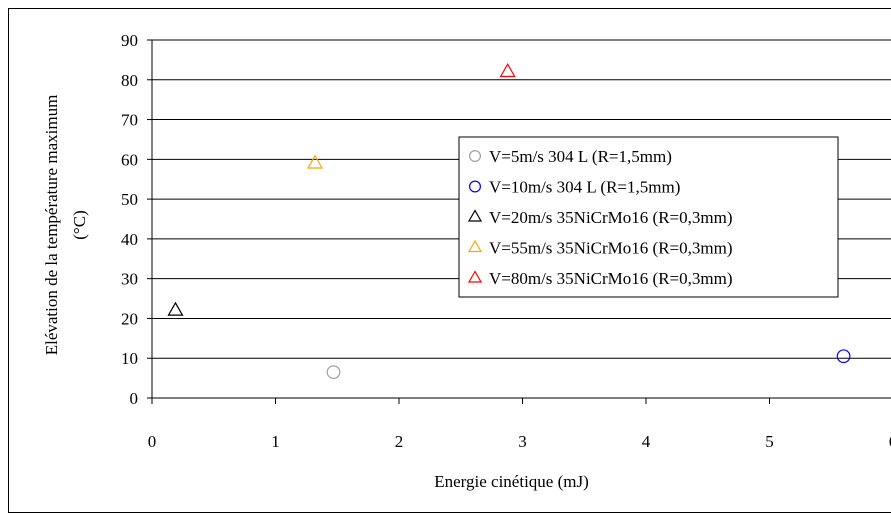  Describe the element at coordinates (129, 159) in the screenshot. I see `y-tick-label: 60` at that location.